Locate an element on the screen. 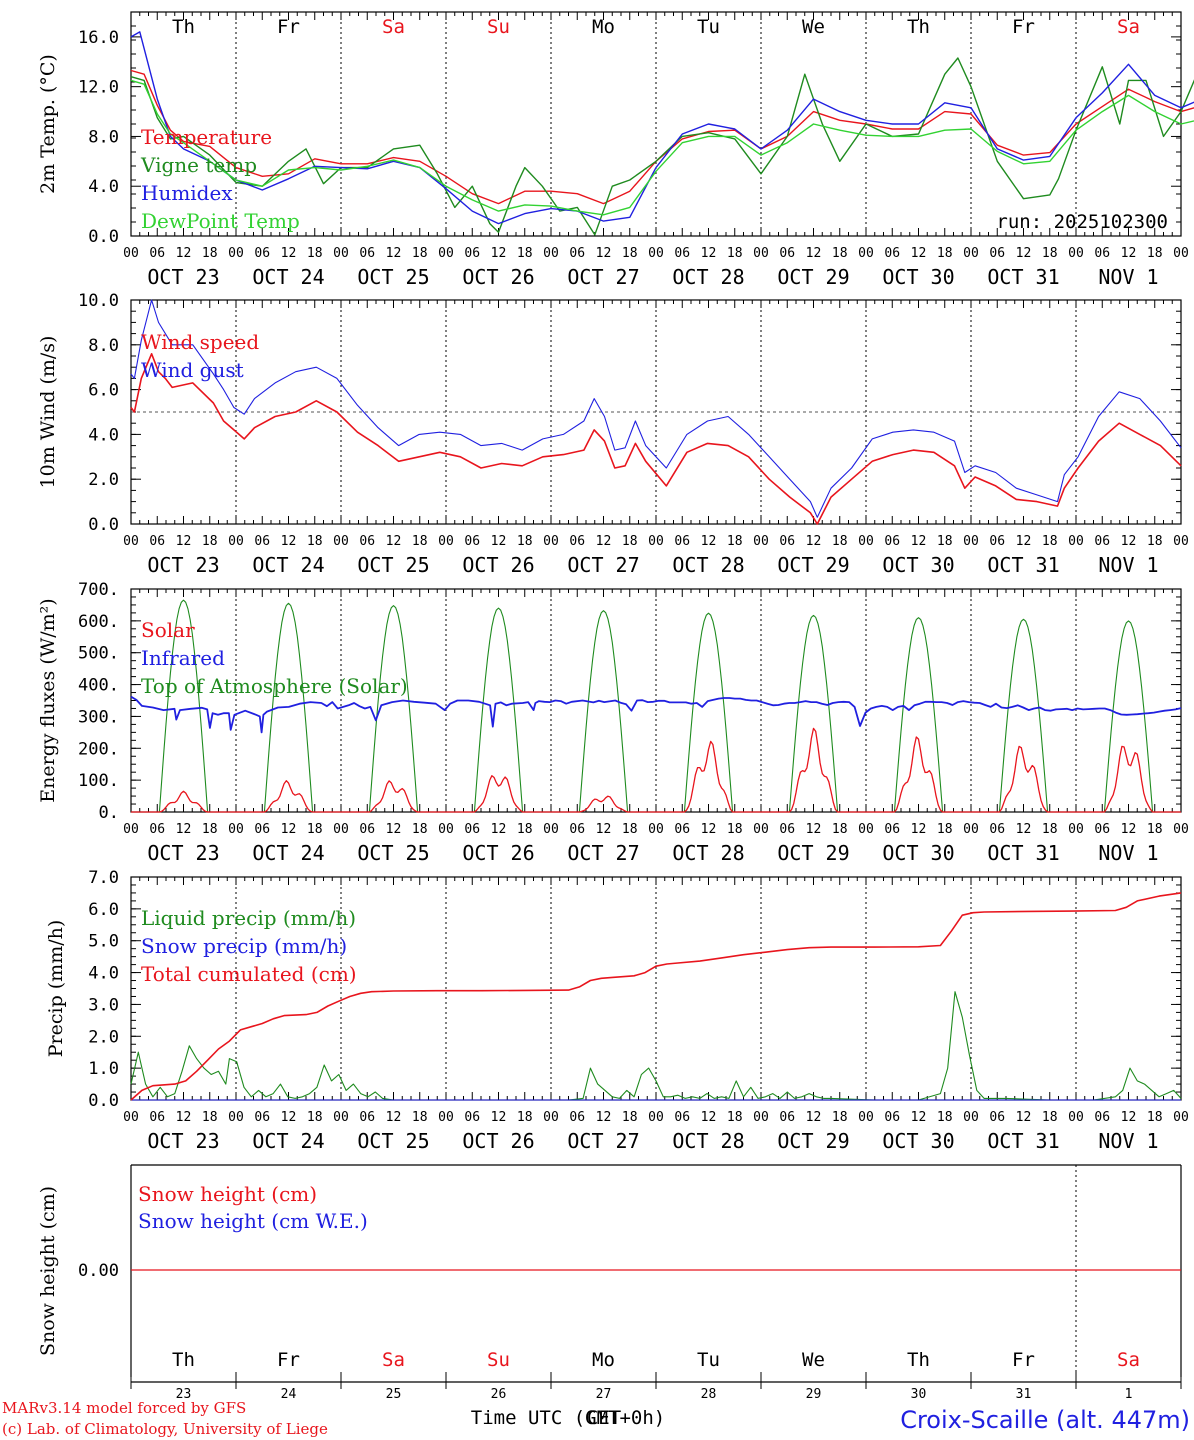  y-tick-label: 5.0 is located at coordinates (103, 942).